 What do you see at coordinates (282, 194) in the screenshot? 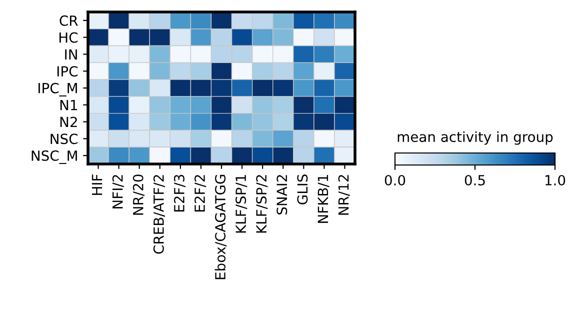
I see `x-tick-label: SNAI2` at bounding box center [282, 194].